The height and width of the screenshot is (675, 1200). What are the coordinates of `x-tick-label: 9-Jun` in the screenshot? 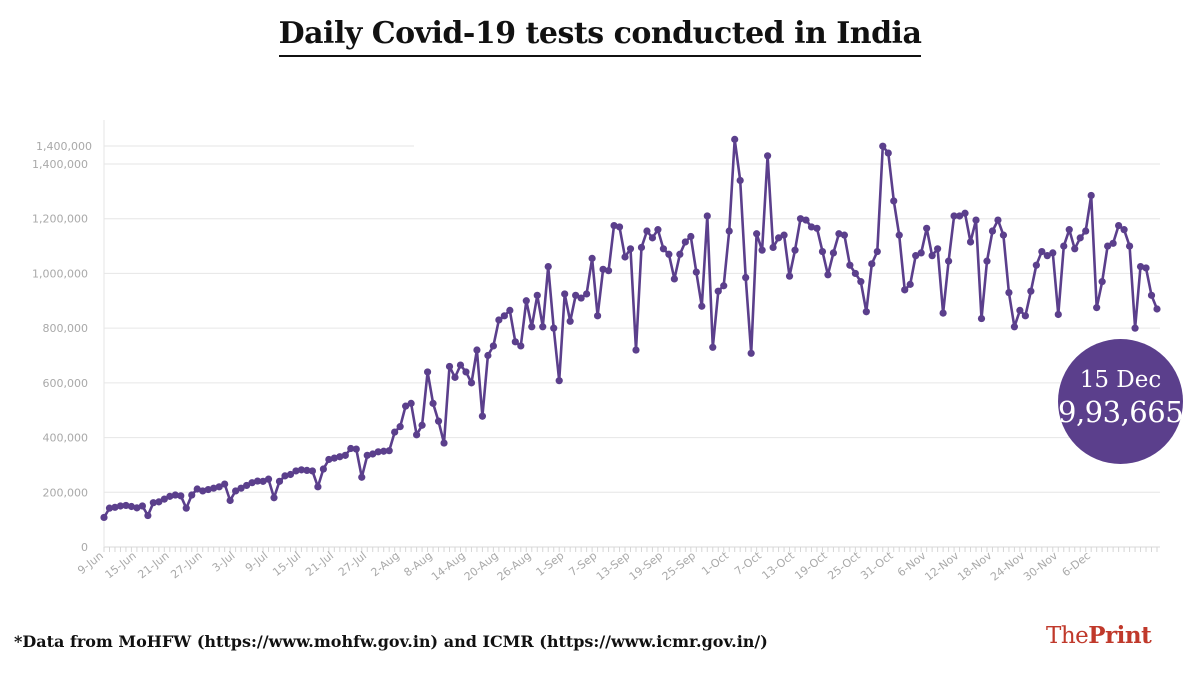 It's located at (90, 563).